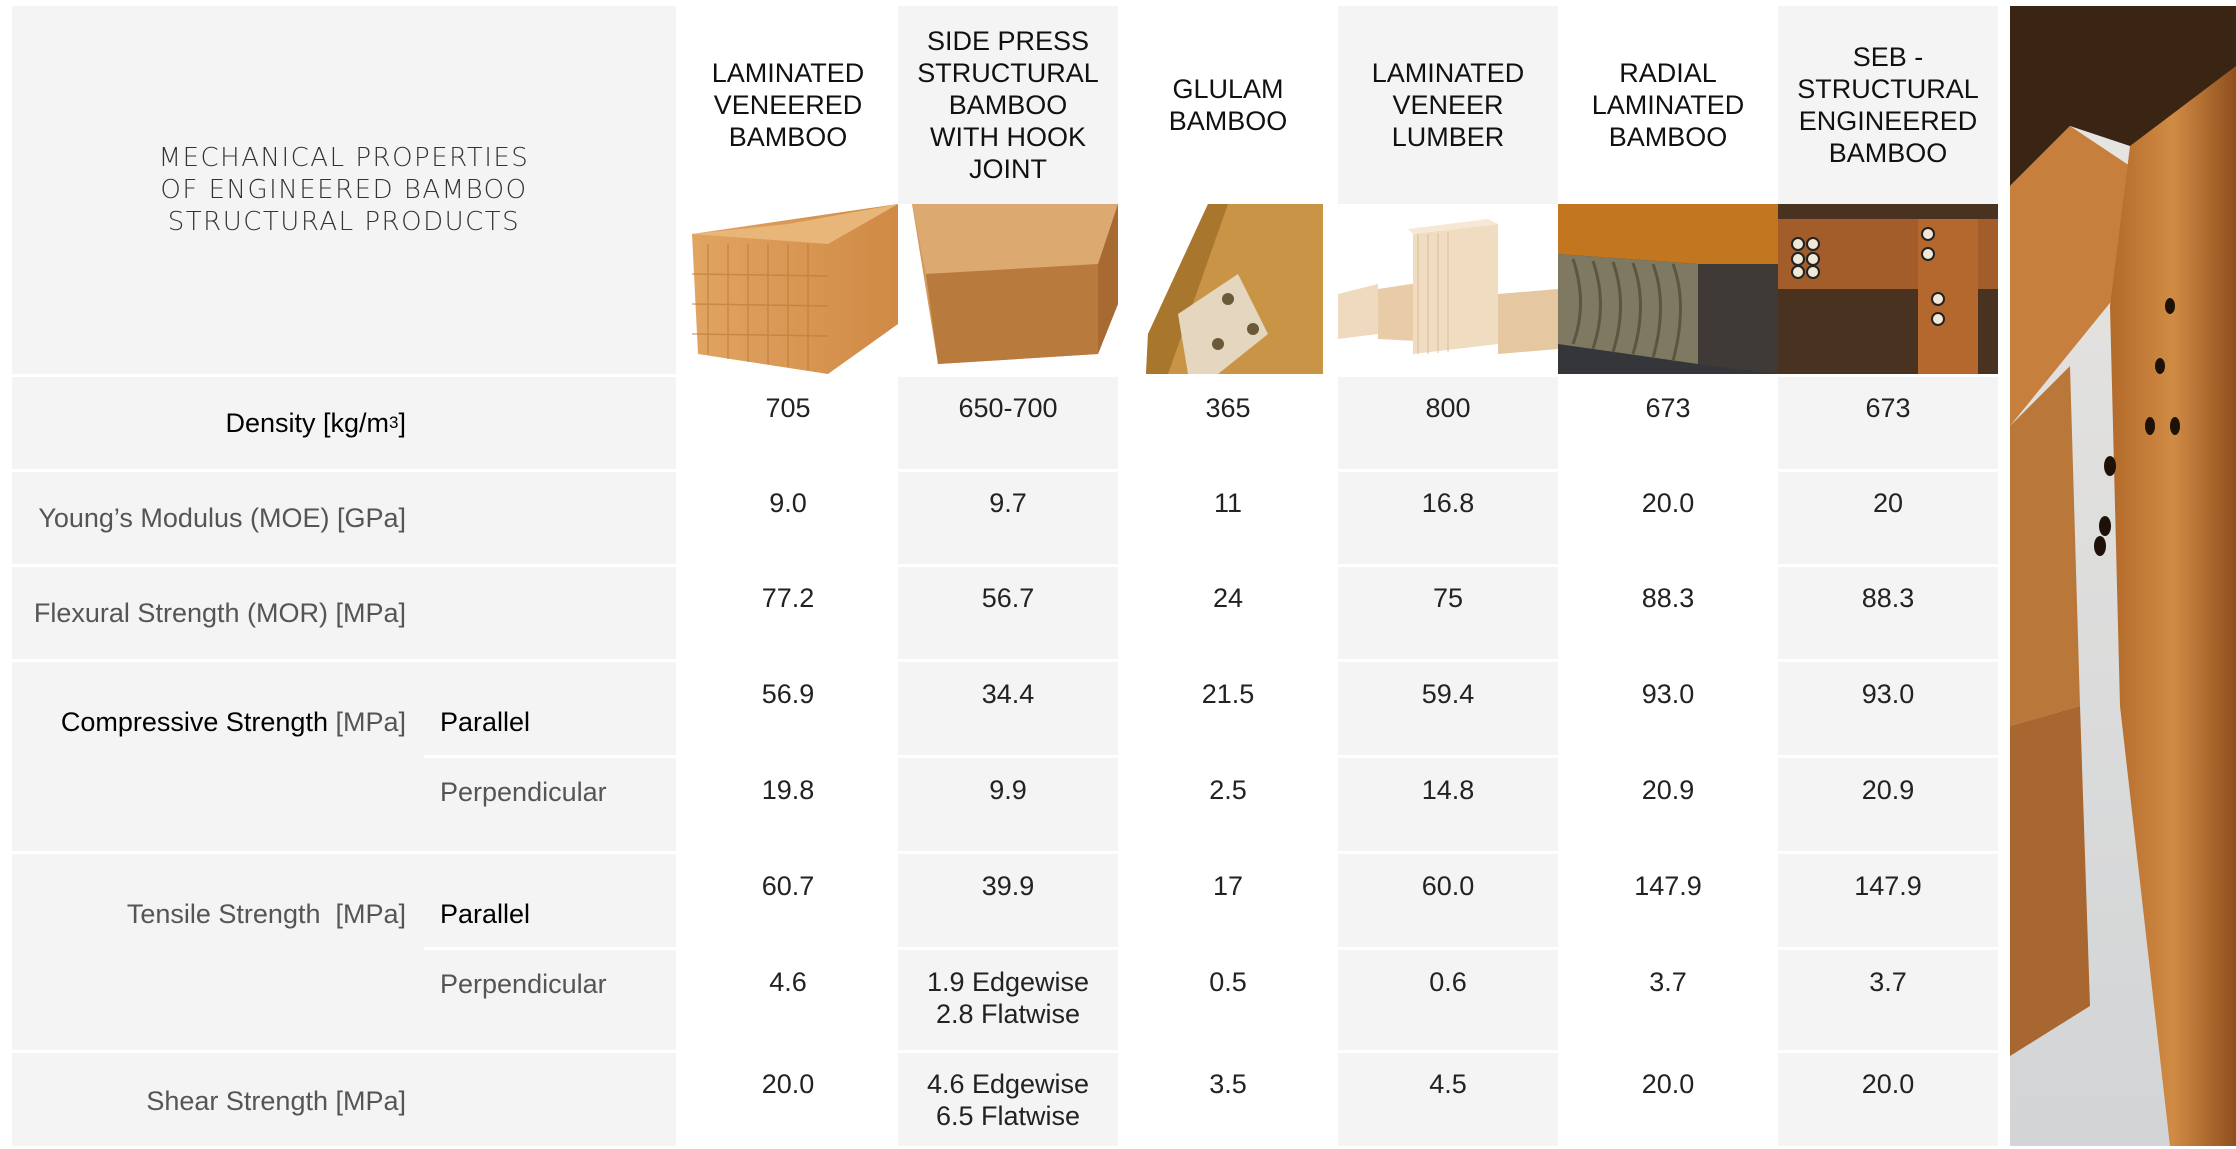  What do you see at coordinates (2123, 576) in the screenshot?
I see `bamboo-structure-photo` at bounding box center [2123, 576].